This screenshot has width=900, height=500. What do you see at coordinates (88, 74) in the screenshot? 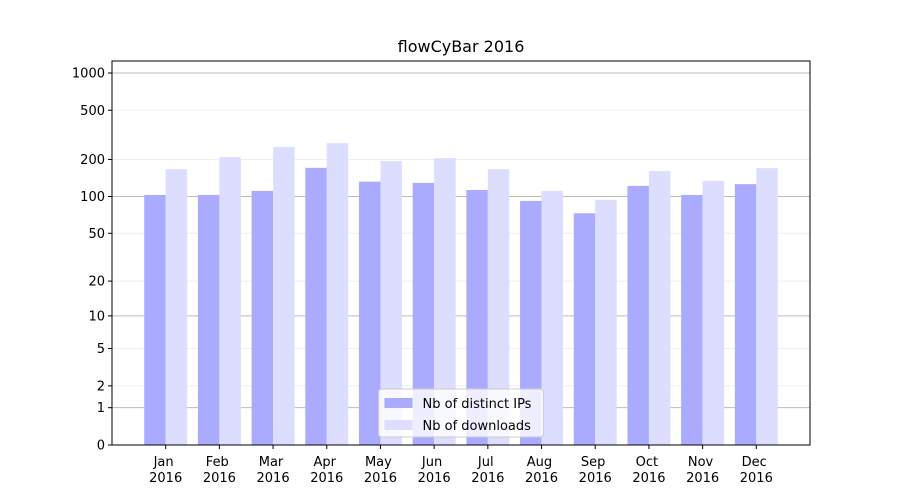
I see `y-tick-label: 1000` at bounding box center [88, 74].